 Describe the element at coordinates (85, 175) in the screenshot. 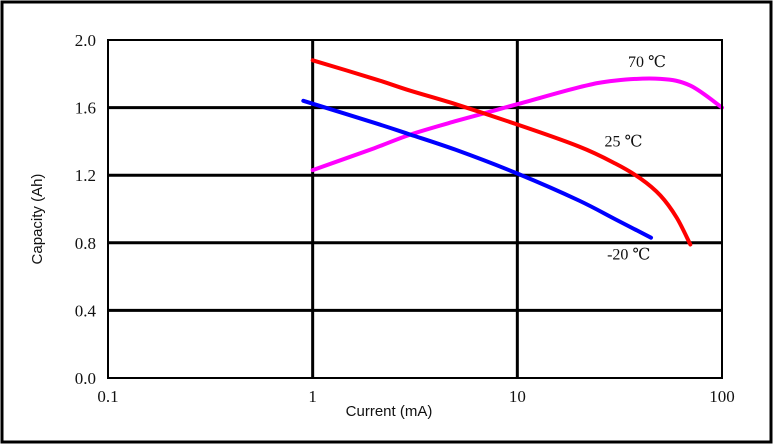

I see `y-tick-label: 1.2` at that location.